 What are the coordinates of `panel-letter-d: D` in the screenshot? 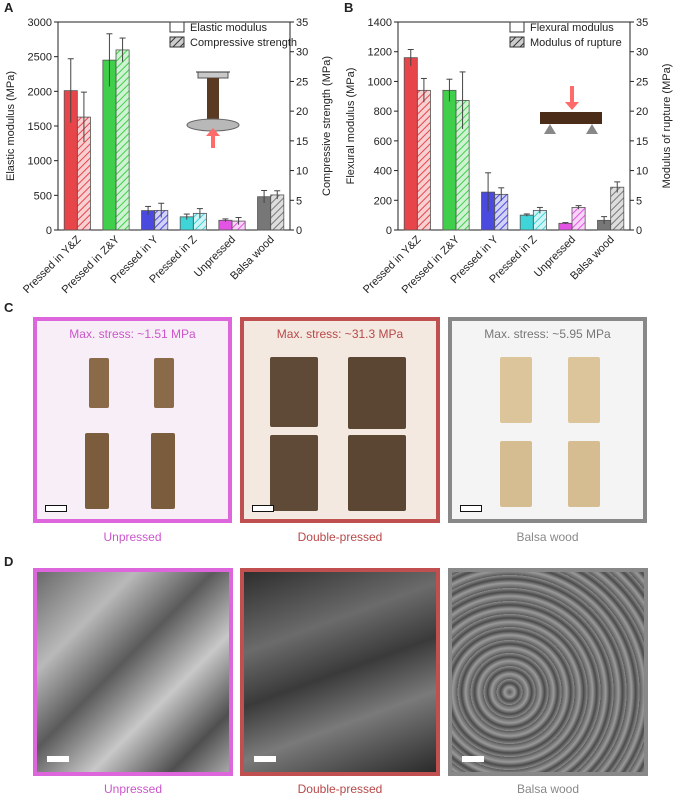 It's located at (9, 561).